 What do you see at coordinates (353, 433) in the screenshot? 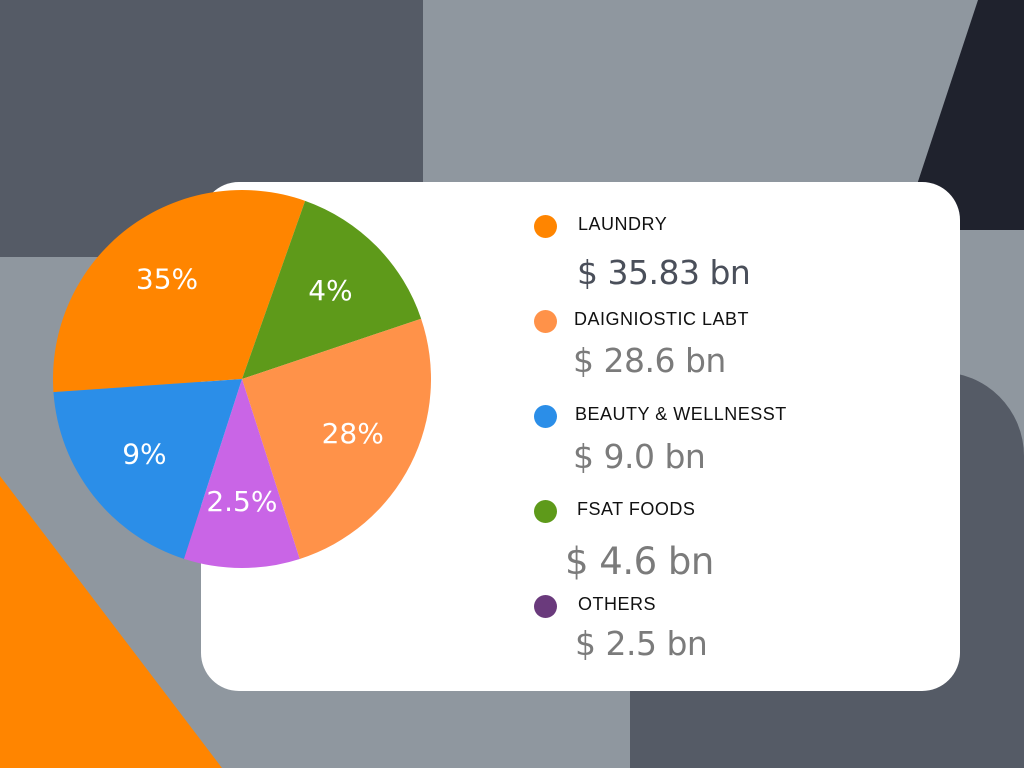
I see `pie-slice-label-2: 28%` at bounding box center [353, 433].